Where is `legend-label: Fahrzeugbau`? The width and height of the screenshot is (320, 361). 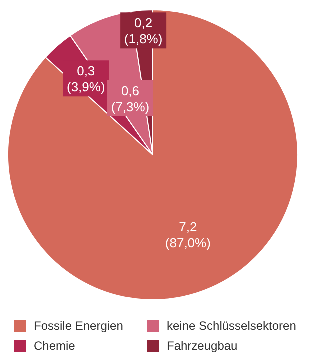
legend-label: Fahrzeugbau is located at coordinates (202, 346).